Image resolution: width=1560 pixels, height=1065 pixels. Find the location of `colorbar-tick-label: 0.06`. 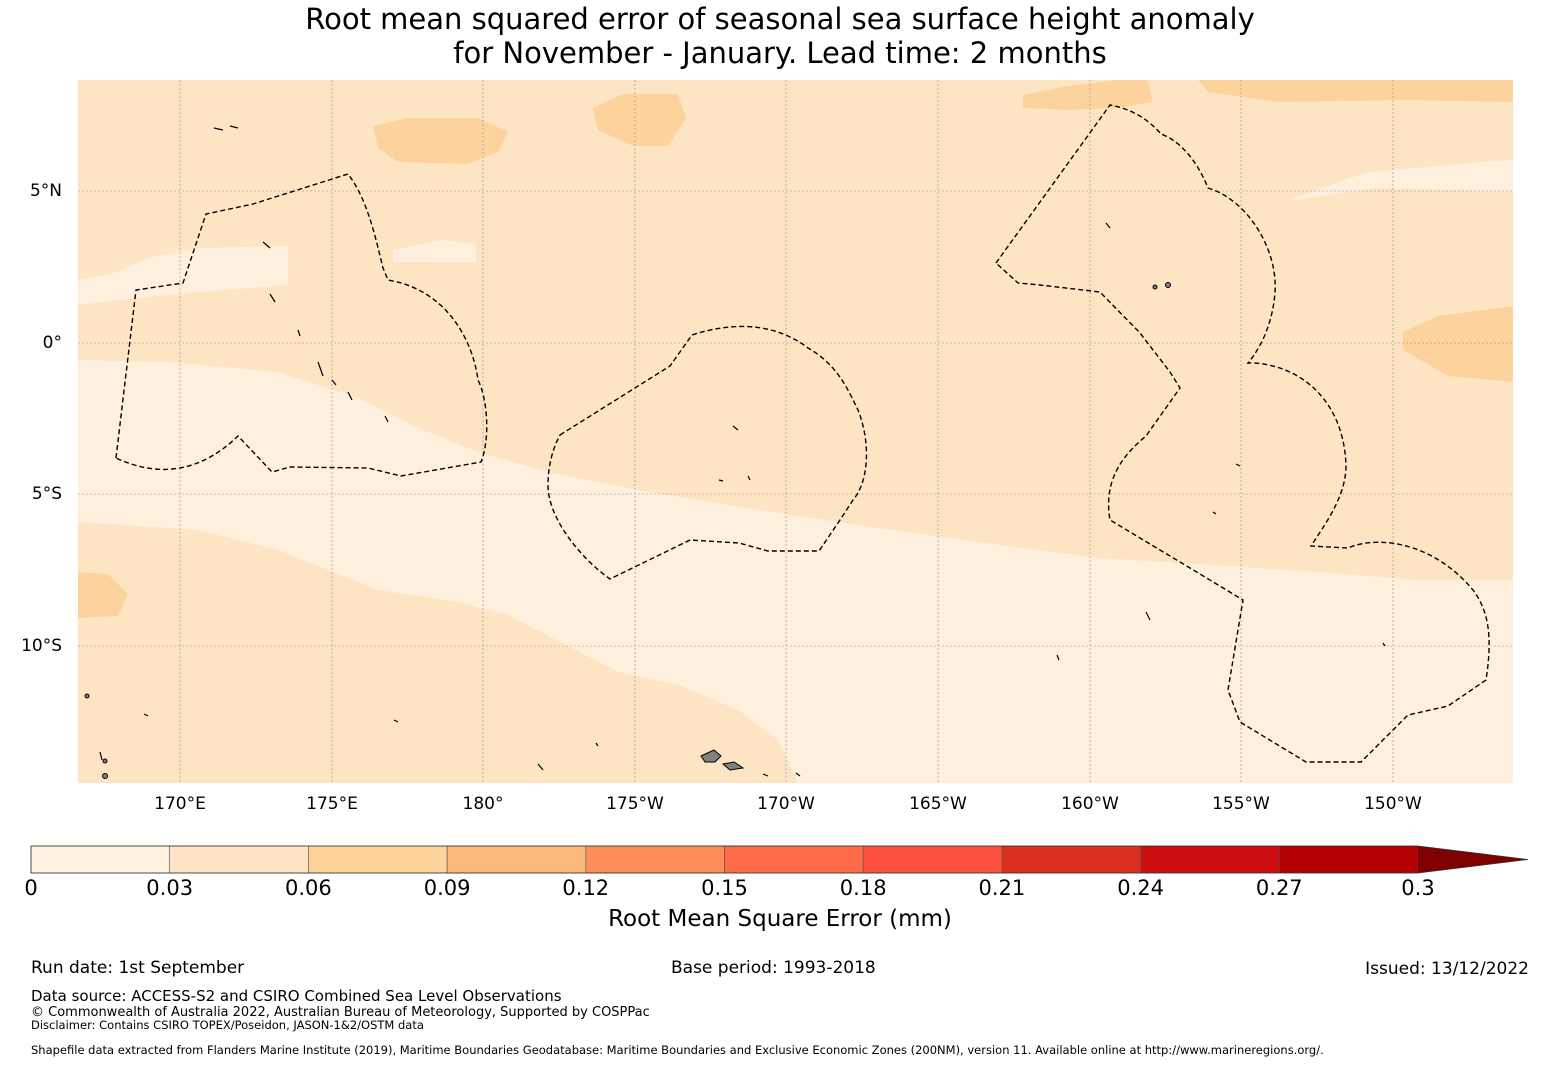

colorbar-tick-label: 0.06 is located at coordinates (308, 888).